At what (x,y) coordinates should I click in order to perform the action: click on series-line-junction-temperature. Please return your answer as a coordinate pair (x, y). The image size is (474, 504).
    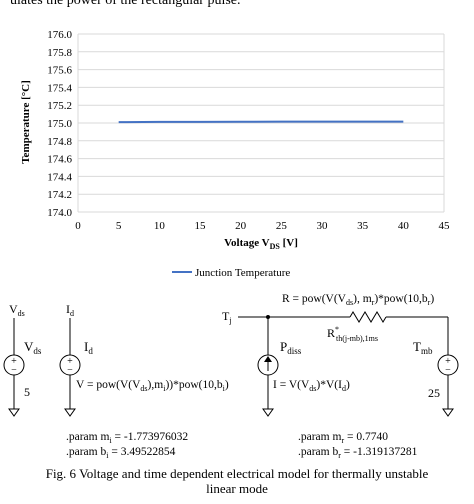
    Looking at the image, I should click on (261, 122).